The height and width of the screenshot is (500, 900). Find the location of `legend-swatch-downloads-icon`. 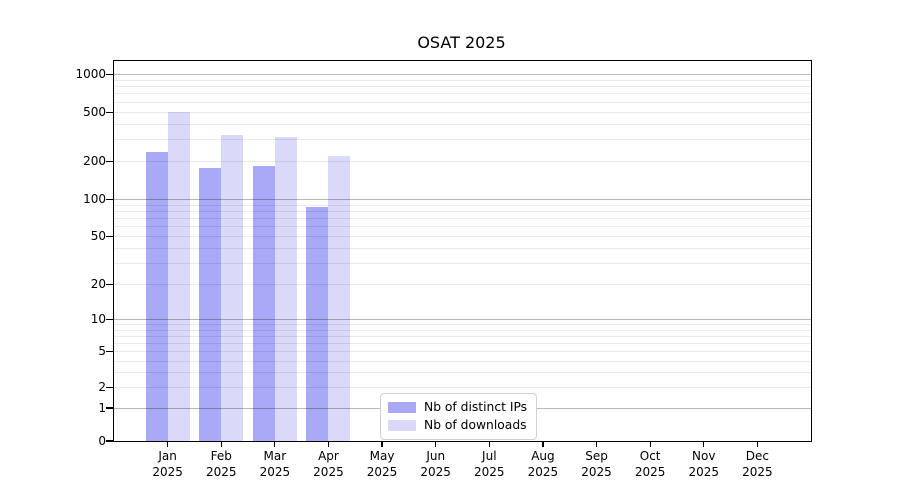

legend-swatch-downloads-icon is located at coordinates (402, 425).